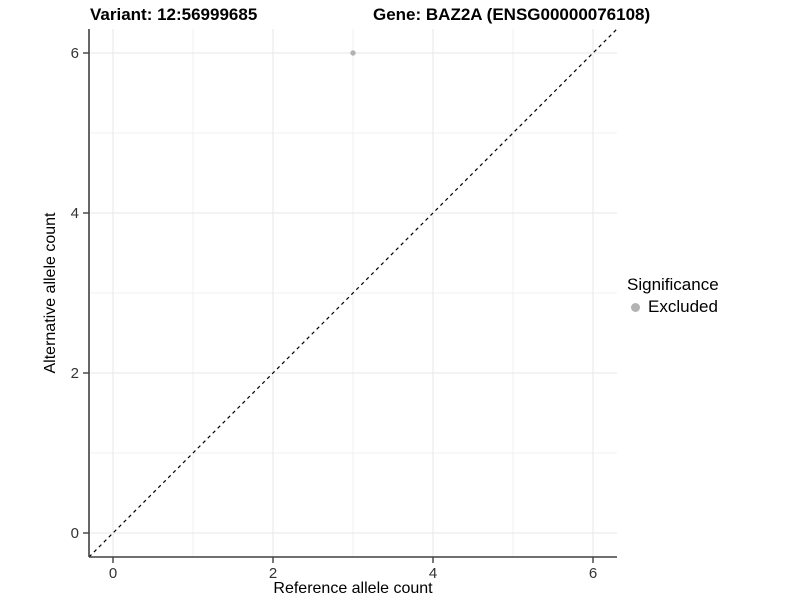 This screenshot has height=600, width=800. What do you see at coordinates (50, 293) in the screenshot?
I see `y-axis-title: Alternative allele count` at bounding box center [50, 293].